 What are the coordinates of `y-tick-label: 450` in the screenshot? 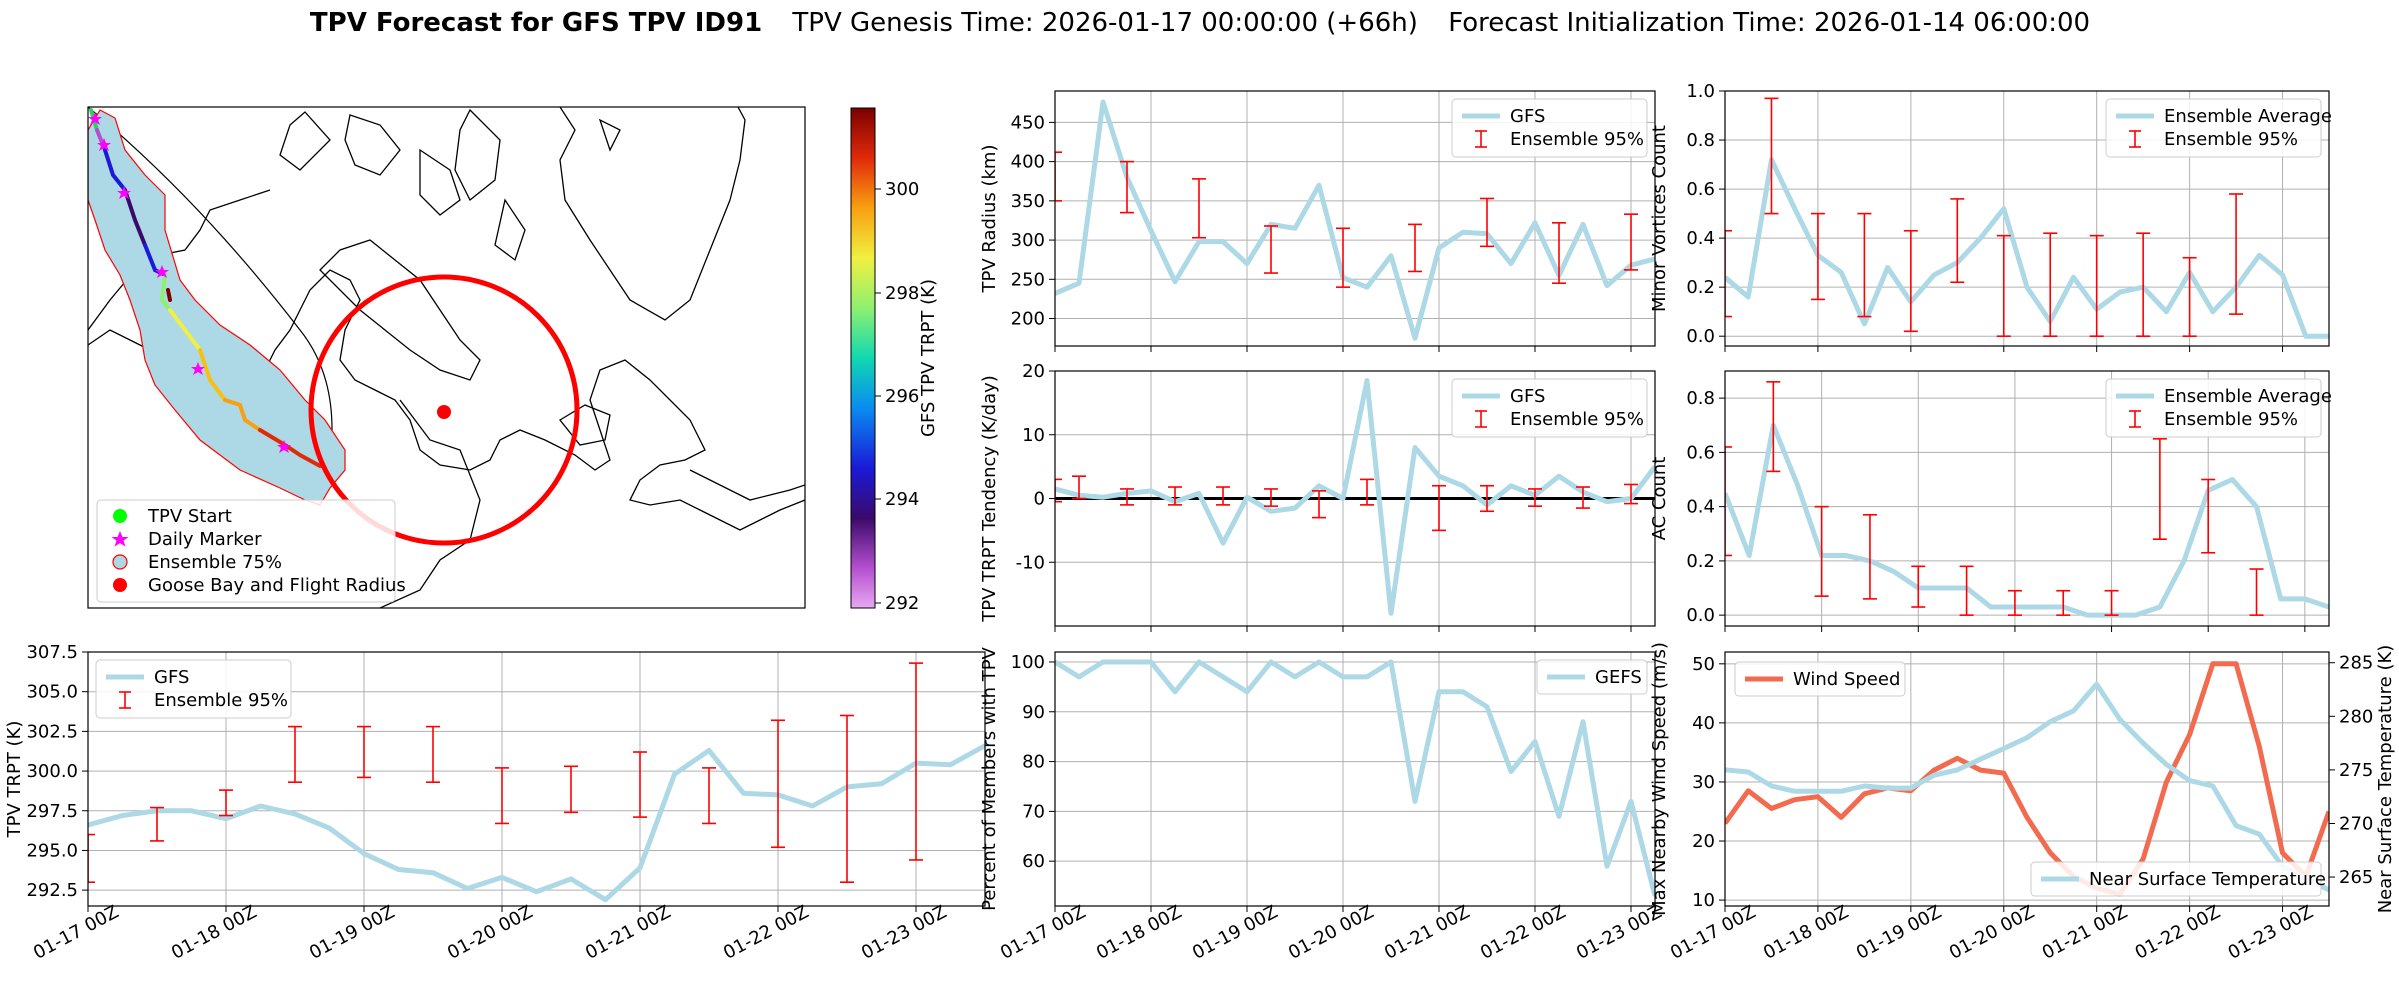 It's located at (1028, 122).